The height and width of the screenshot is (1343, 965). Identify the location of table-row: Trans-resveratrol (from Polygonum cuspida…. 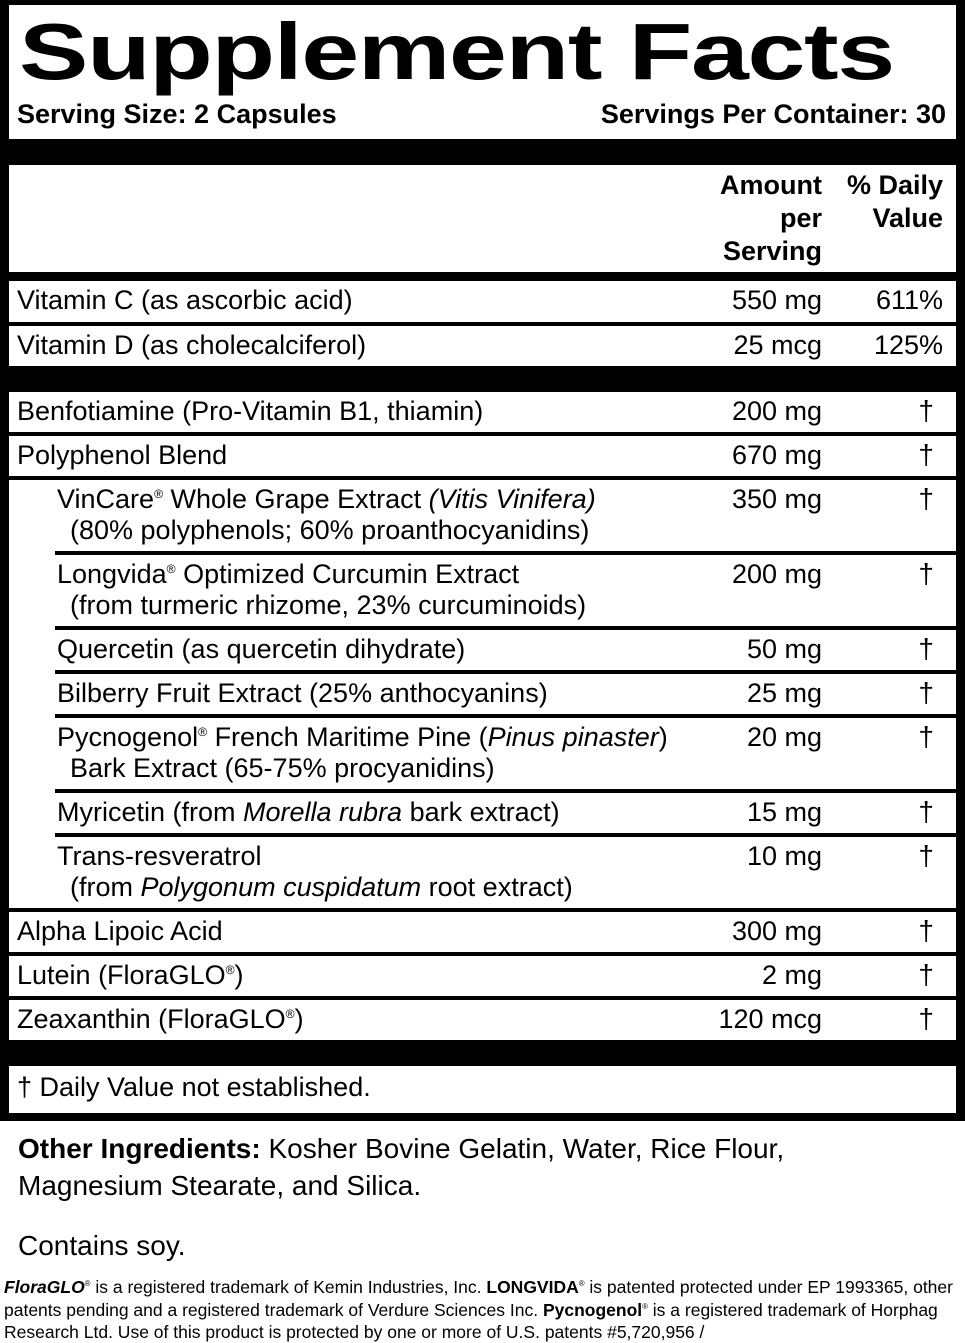
(482, 872).